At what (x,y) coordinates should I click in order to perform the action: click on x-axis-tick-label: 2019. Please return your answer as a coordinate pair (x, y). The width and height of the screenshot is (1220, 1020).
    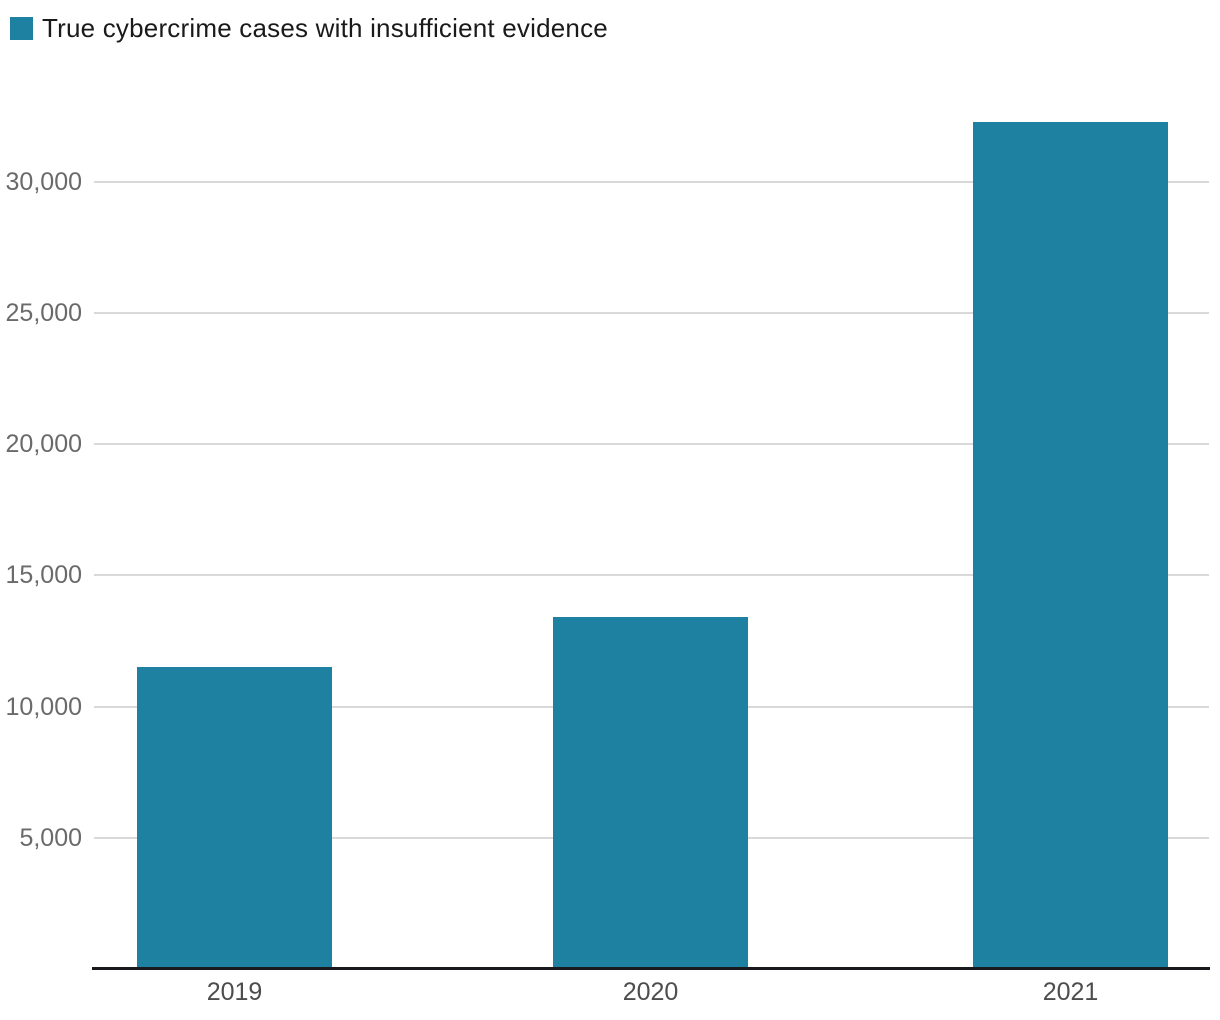
    Looking at the image, I should click on (234, 992).